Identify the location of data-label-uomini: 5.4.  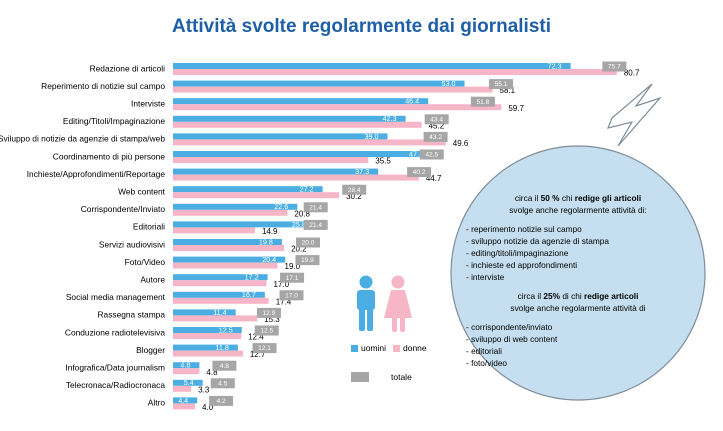
(189, 382).